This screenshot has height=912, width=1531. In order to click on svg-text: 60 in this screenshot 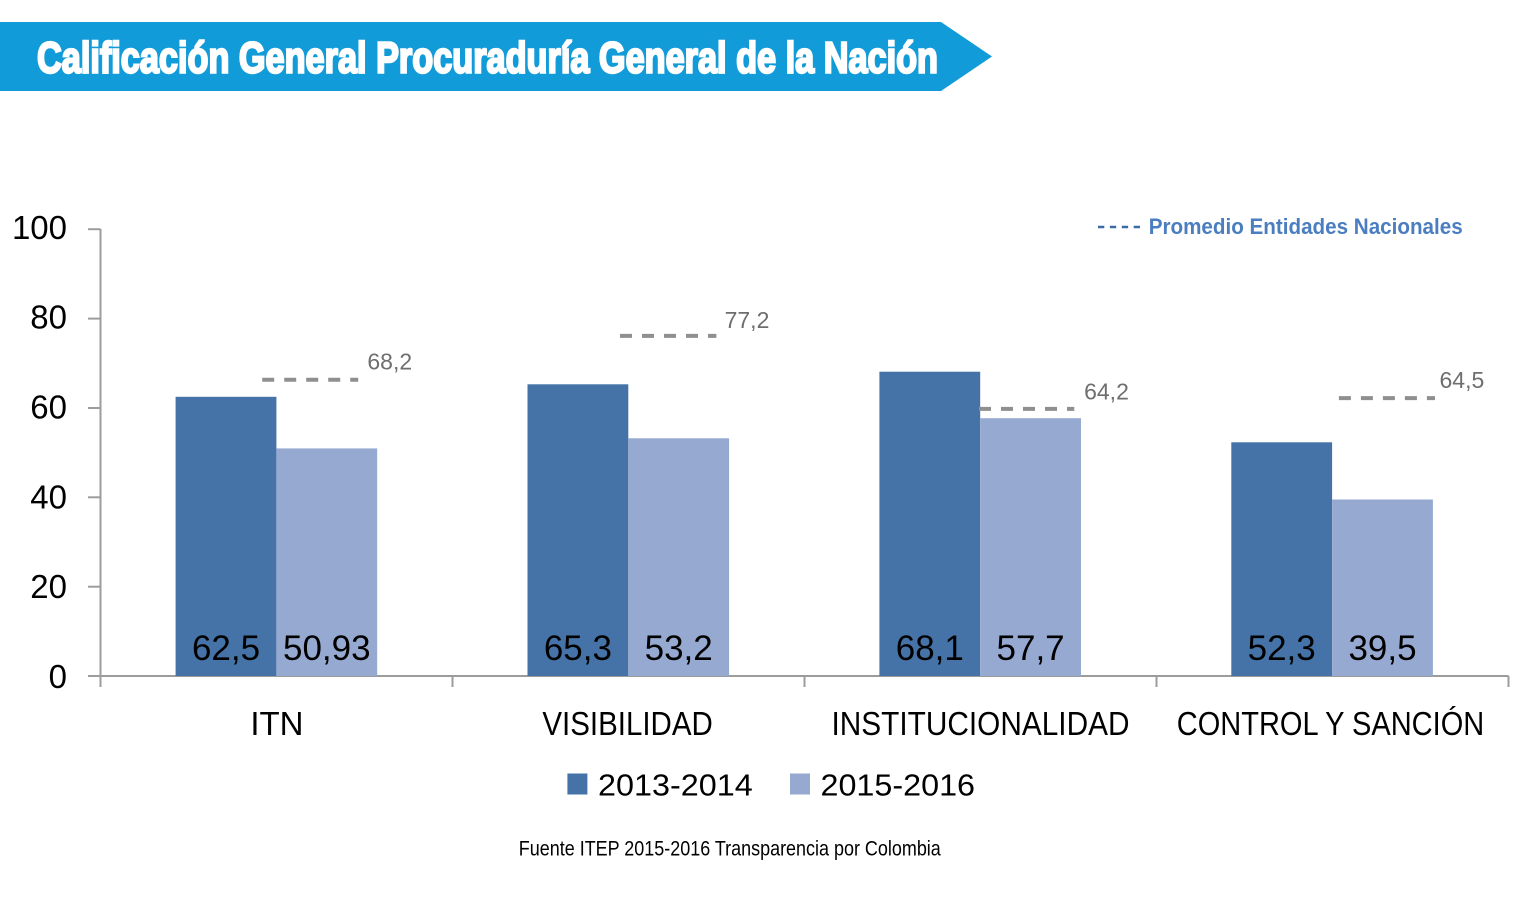, I will do `click(48, 407)`.